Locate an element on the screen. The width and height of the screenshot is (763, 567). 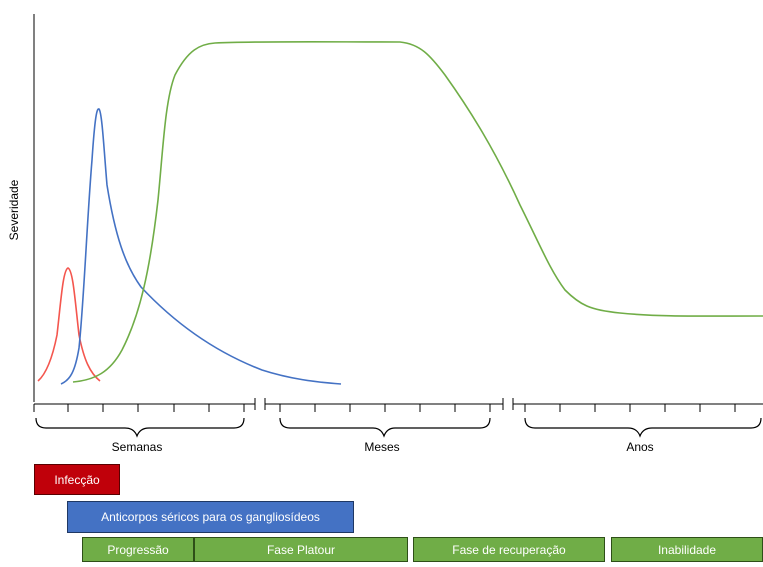
plateau-bar: Fase Platour is located at coordinates (301, 549).